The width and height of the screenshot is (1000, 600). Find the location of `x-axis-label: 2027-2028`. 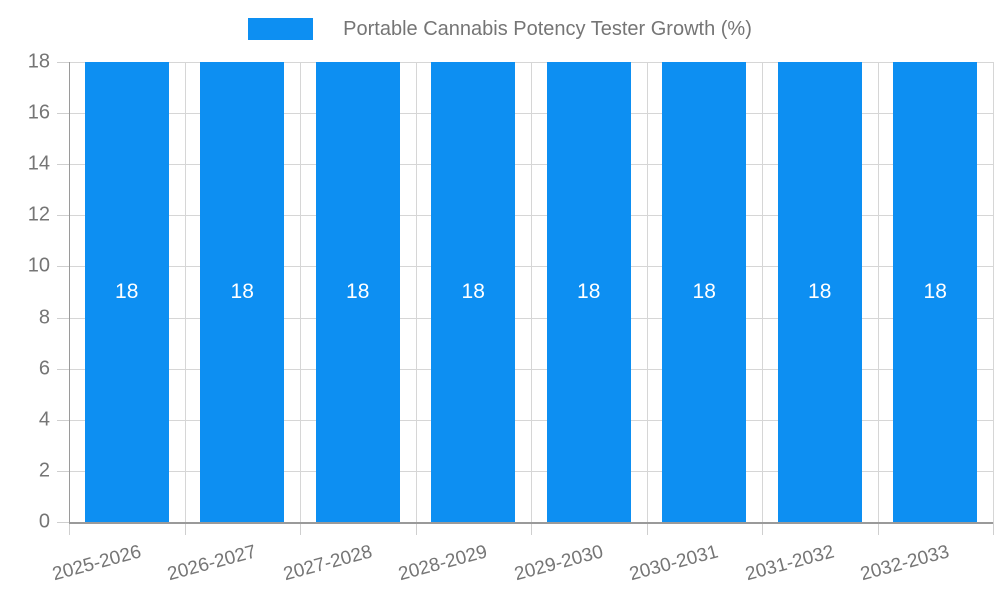

x-axis-label: 2027-2028 is located at coordinates (328, 563).